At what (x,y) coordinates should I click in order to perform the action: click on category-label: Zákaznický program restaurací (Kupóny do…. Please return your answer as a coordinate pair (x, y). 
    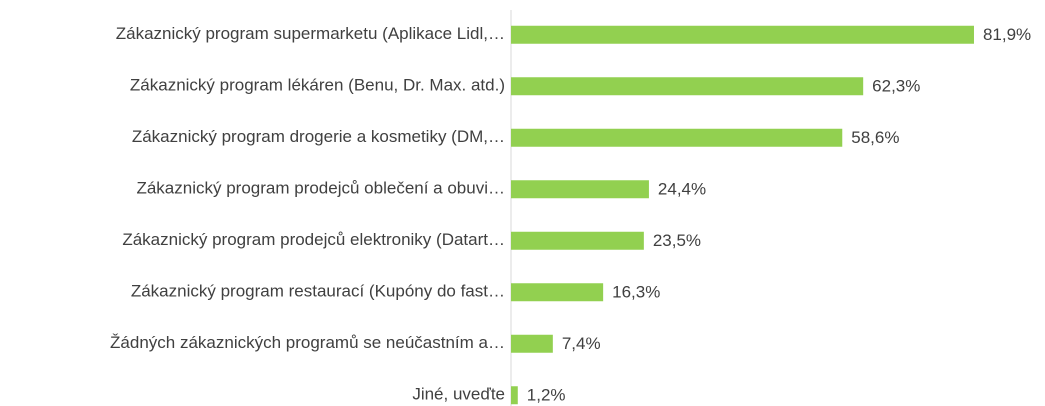
    Looking at the image, I should click on (318, 291).